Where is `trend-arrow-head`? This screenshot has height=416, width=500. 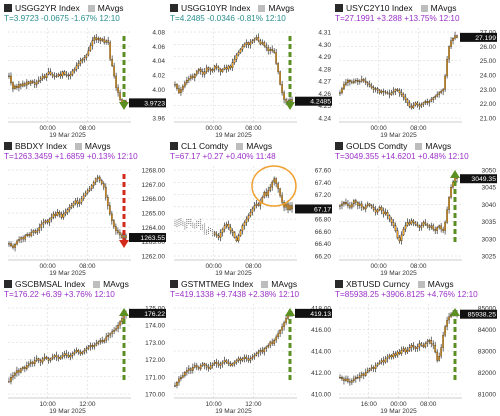
trend-arrow-head is located at coordinates (290, 312).